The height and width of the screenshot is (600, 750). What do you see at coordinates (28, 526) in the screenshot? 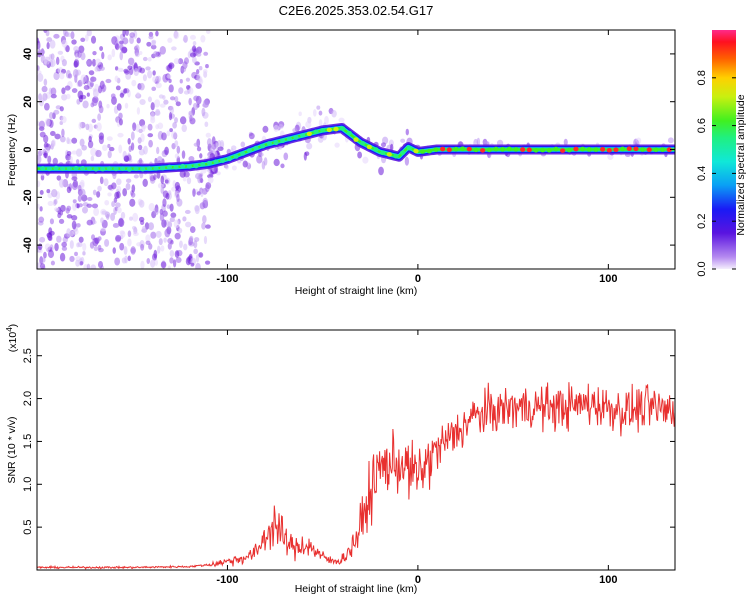
I see `bottom-y-tick-label: 0.5` at bounding box center [28, 526].